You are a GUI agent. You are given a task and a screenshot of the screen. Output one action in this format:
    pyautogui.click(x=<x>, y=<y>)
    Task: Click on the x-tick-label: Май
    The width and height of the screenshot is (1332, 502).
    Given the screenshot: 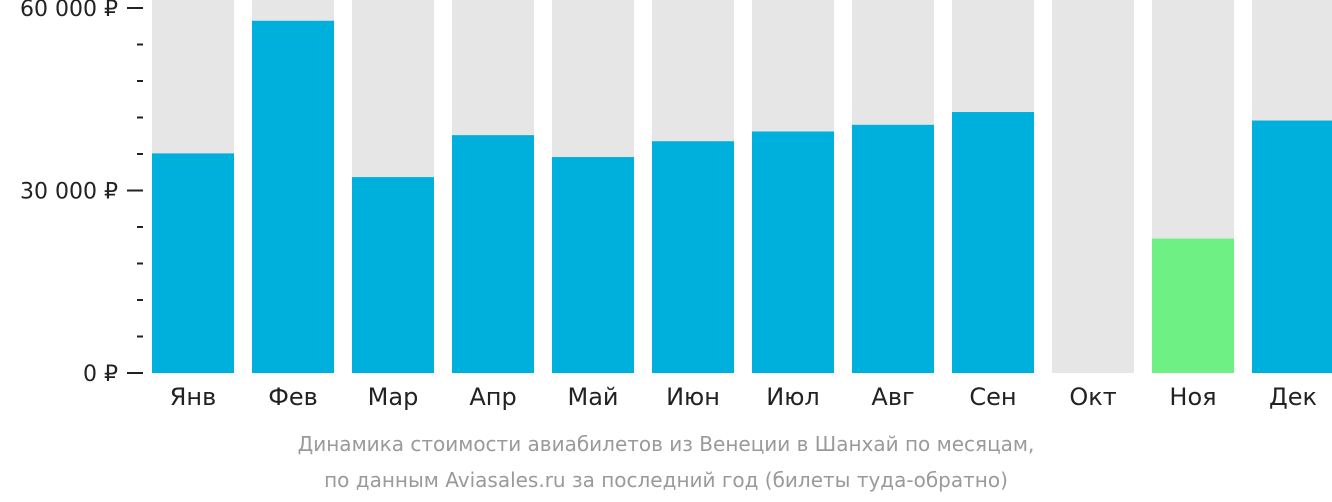 What is the action you would take?
    pyautogui.click(x=592, y=397)
    